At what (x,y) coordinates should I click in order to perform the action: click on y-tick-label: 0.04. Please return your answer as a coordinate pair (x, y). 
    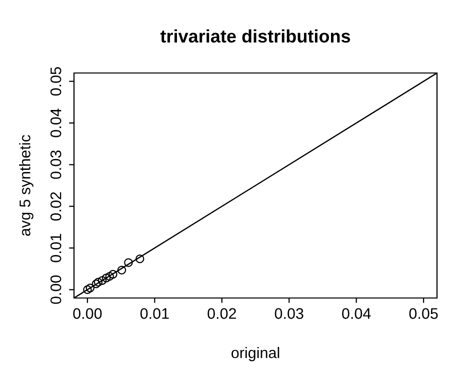
    Looking at the image, I should click on (56, 123).